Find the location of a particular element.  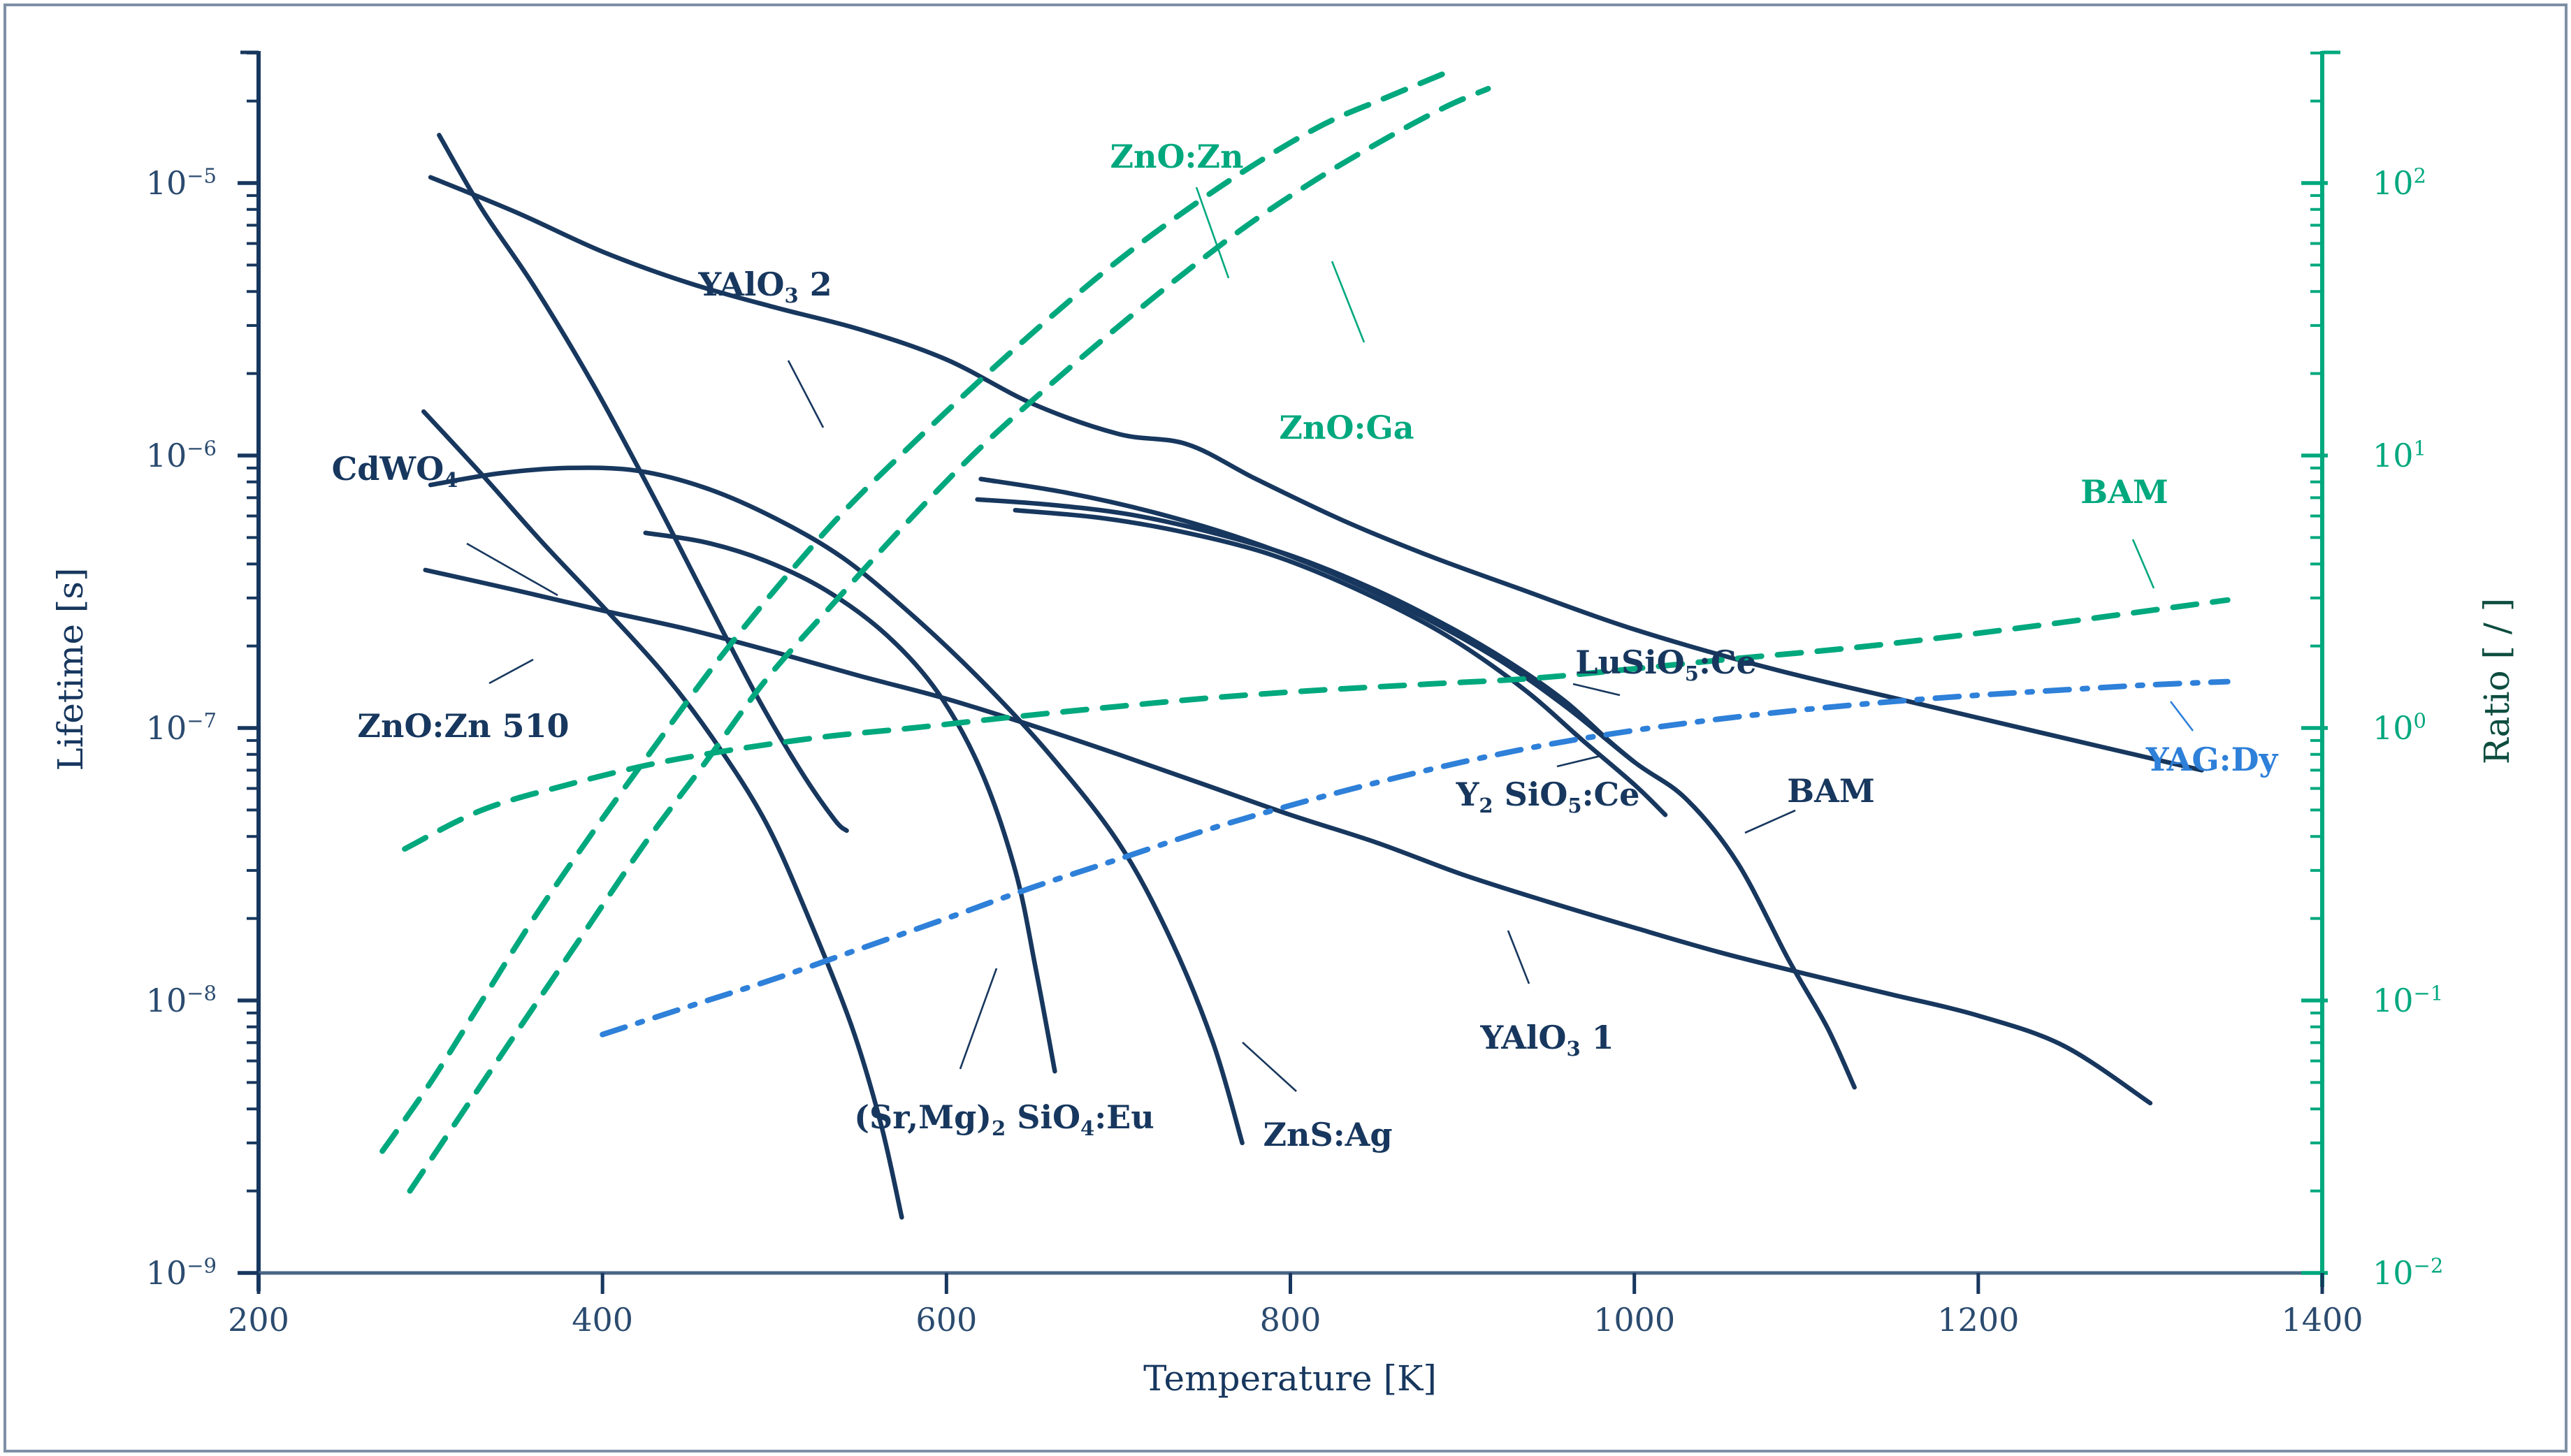

y-right-axis-title: Ratio [ / ] is located at coordinates (2497, 681).